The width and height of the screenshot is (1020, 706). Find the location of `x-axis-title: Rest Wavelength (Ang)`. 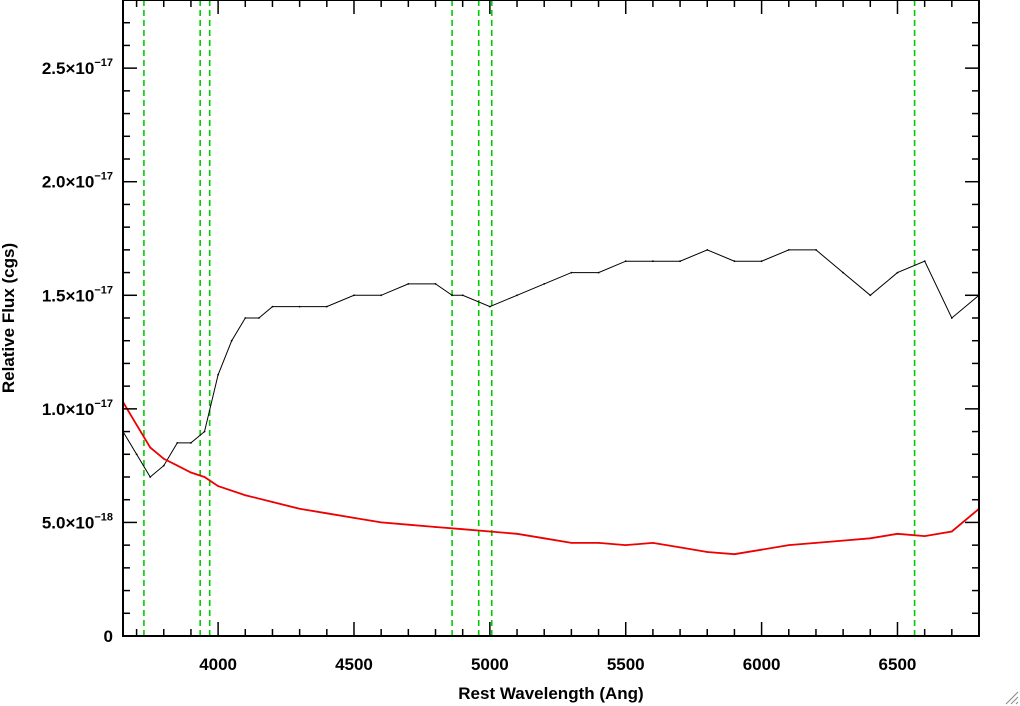

x-axis-title: Rest Wavelength (Ang) is located at coordinates (550, 693).